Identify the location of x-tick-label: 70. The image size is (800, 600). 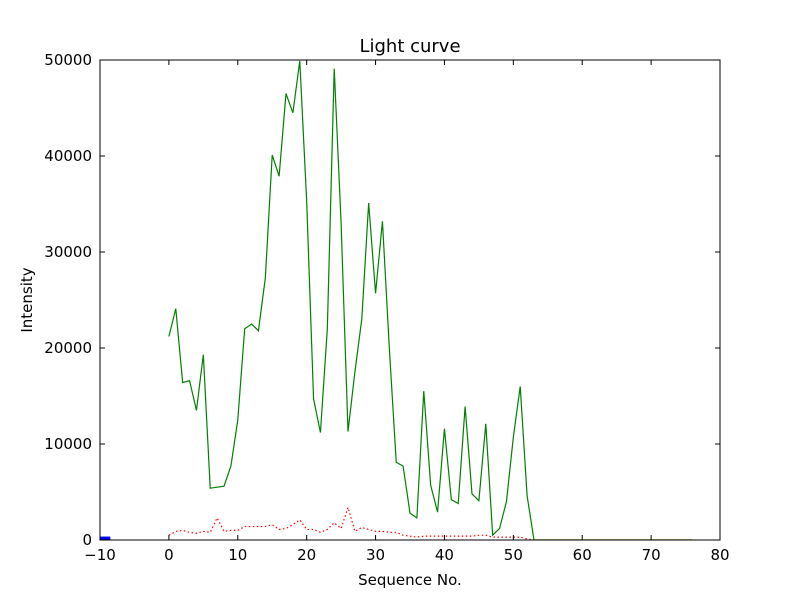
(651, 555).